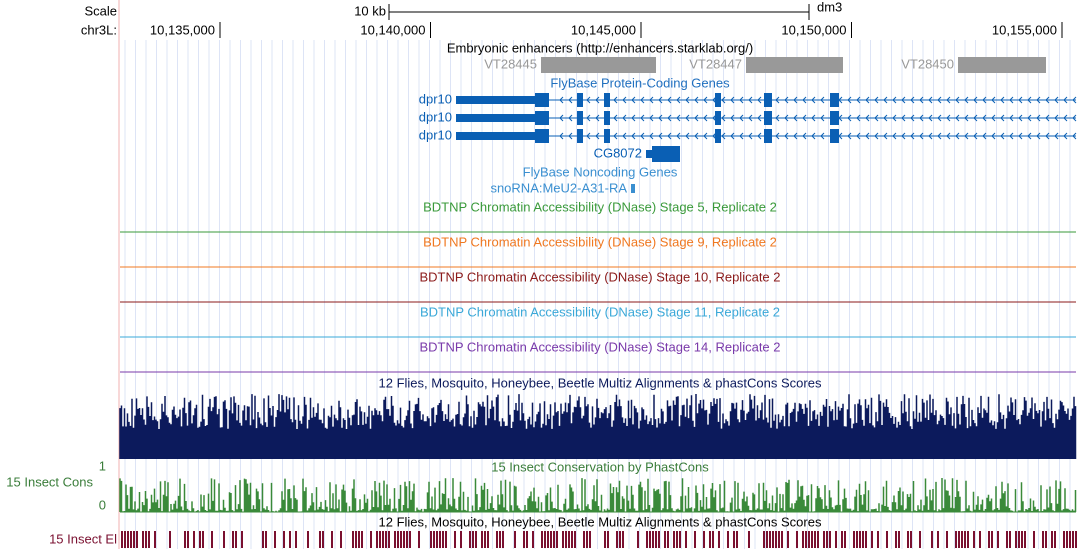 The image size is (1078, 549). Describe the element at coordinates (603, 29) in the screenshot. I see `ruler-label: 10,145,000` at that location.